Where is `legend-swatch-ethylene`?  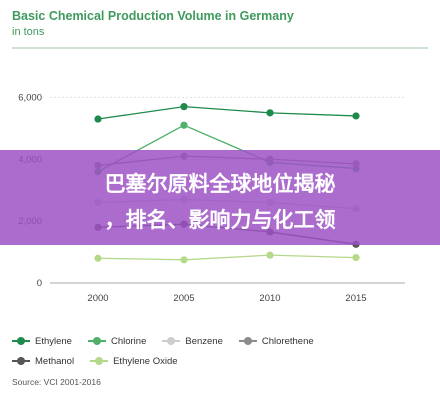
legend-swatch-ethylene is located at coordinates (21, 341).